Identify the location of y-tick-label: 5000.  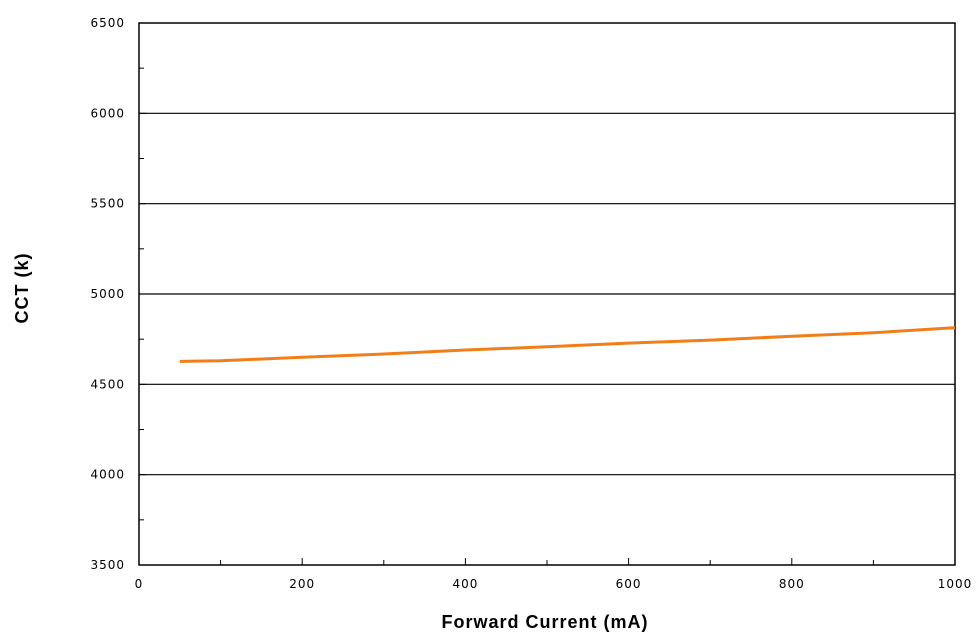
(107, 294).